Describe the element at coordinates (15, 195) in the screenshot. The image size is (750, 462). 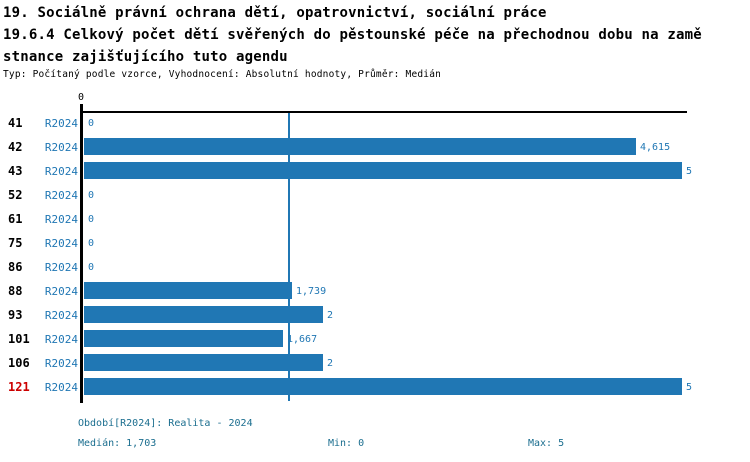
I see `row-id-label: 52` at that location.